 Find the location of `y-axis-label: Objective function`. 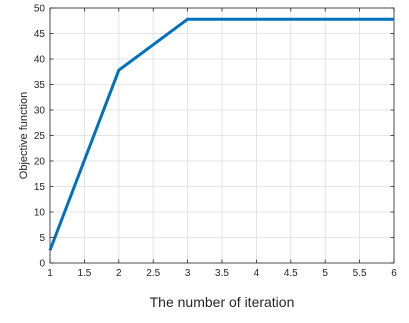

y-axis-label: Objective function is located at coordinates (24, 135).